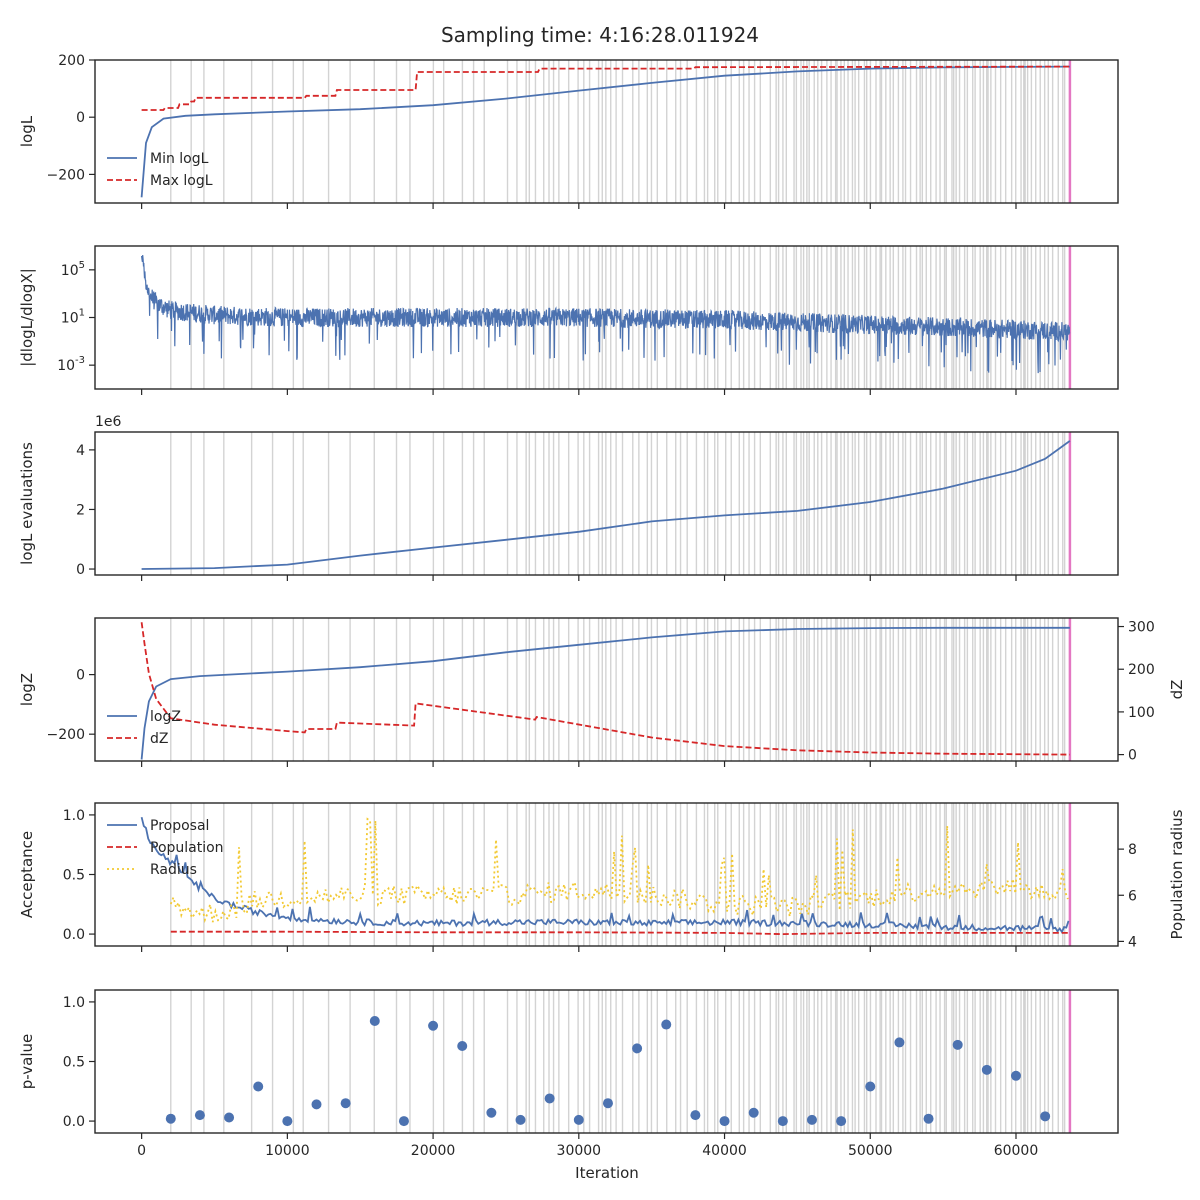 This screenshot has width=1200, height=1200. I want to click on panel-4: 0 −200 300 200 100 0 dZ logZ logZ dZ, so click(602, 692).